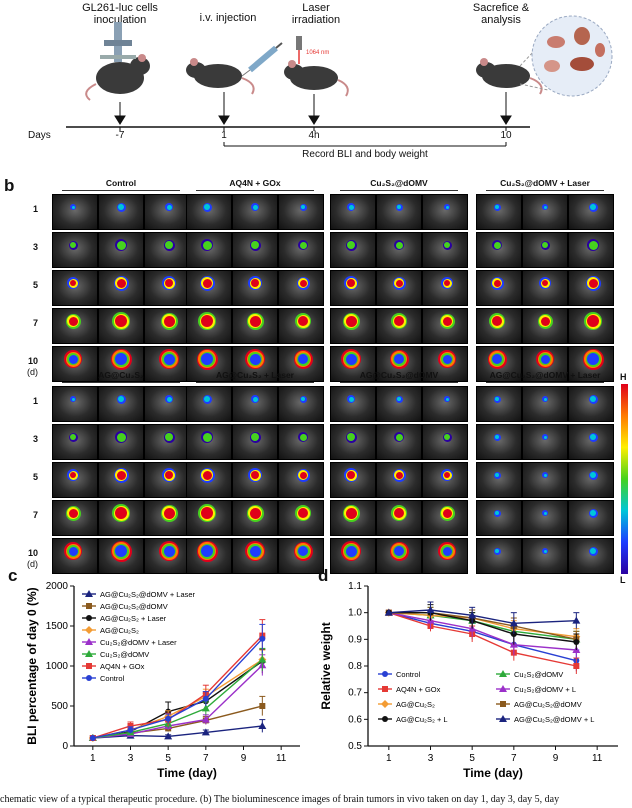 The height and width of the screenshot is (808, 632). I want to click on legend-label: AG@Cu₂S₂@dOMV + Laser, so click(148, 594).